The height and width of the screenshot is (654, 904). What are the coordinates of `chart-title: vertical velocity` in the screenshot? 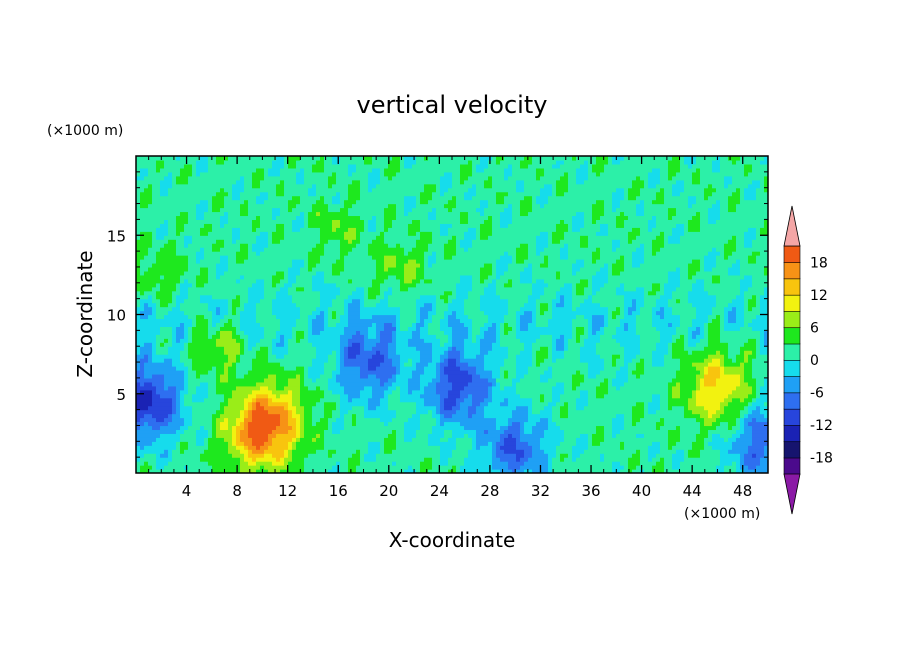 It's located at (452, 105).